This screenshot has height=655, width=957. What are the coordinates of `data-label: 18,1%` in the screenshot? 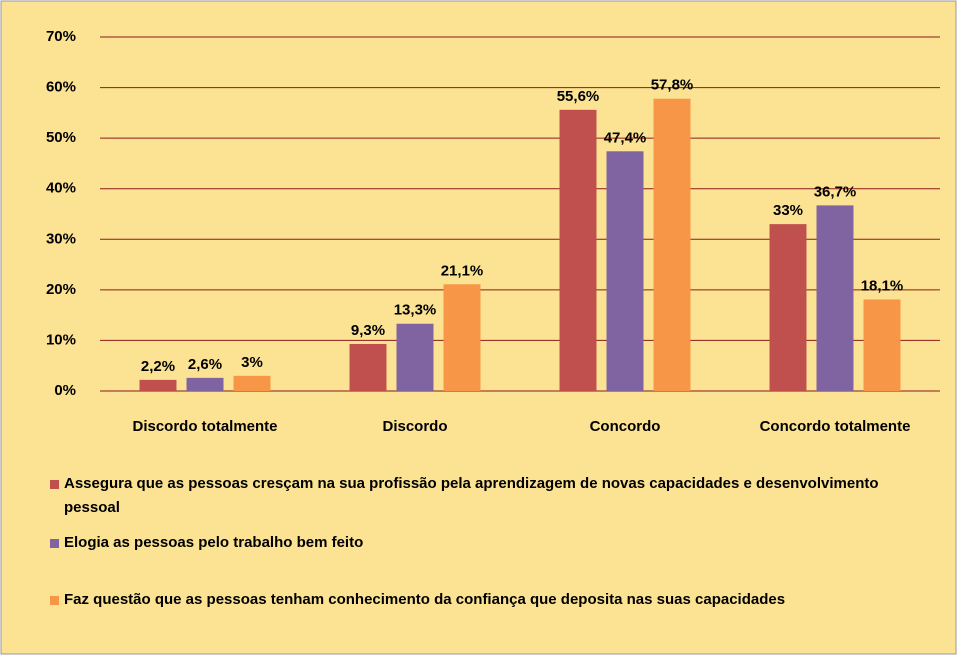 It's located at (882, 285).